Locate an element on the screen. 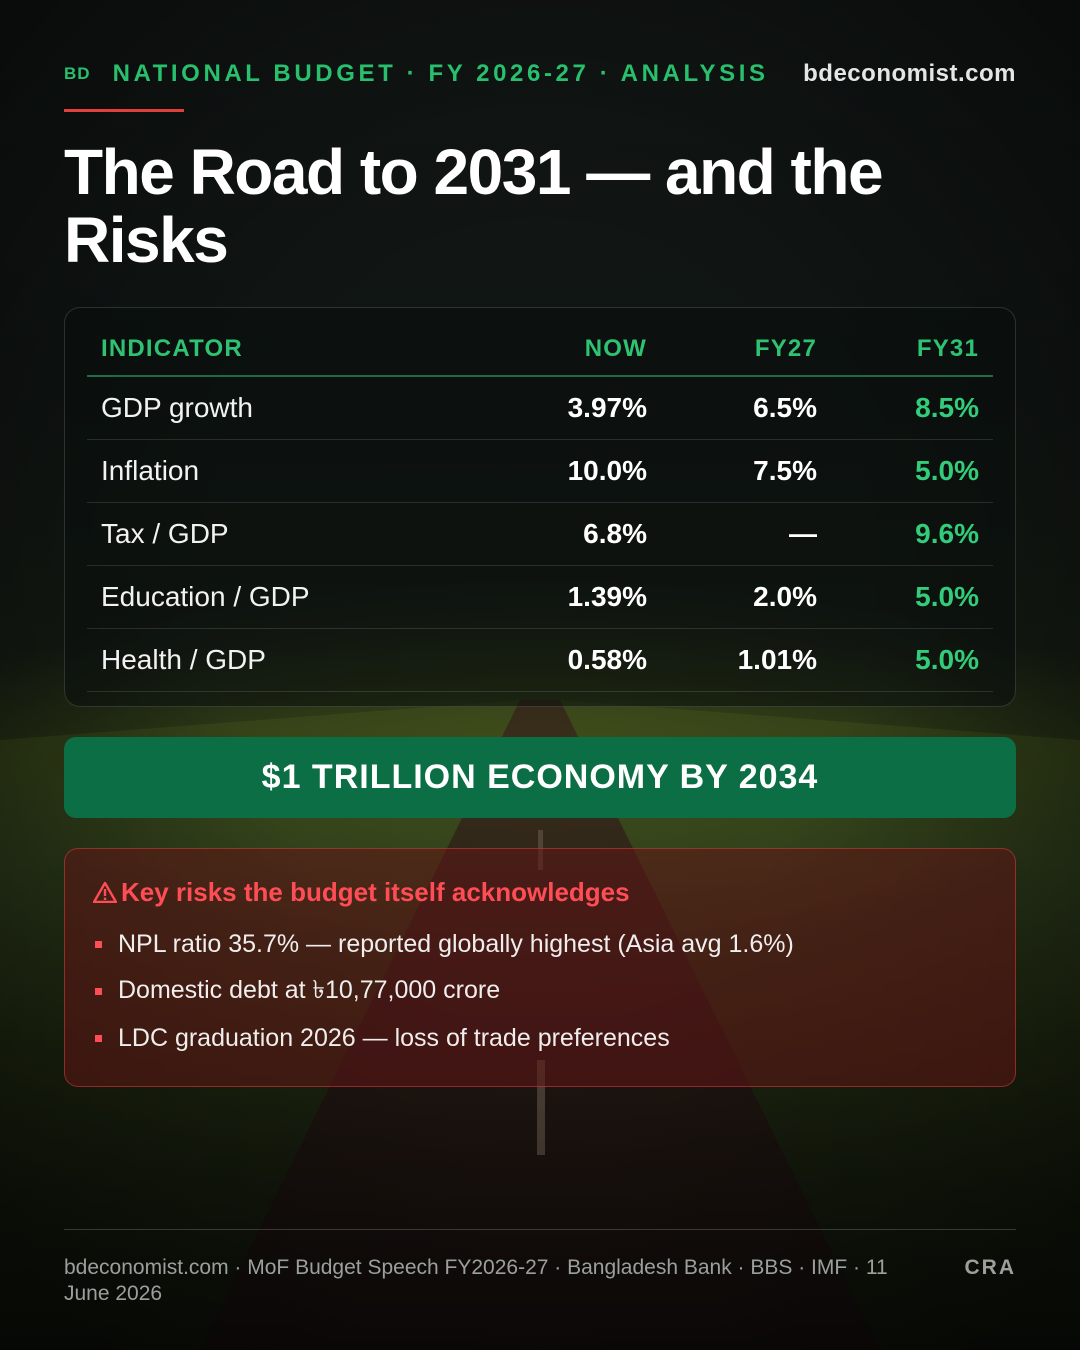 This screenshot has height=1350, width=1080. value-fy27: — is located at coordinates (803, 533).